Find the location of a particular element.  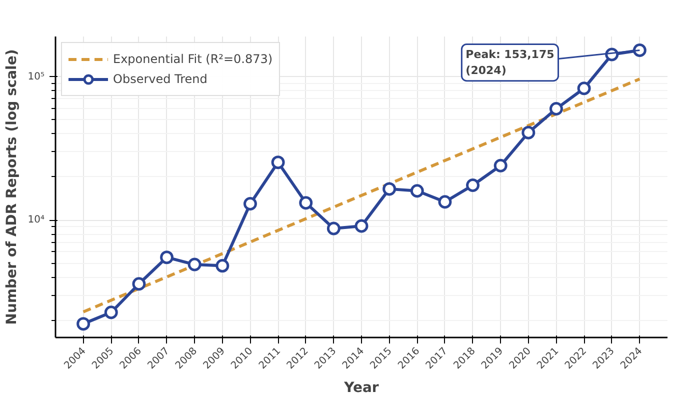

legend-label: Exponential Fit (R²=0.873) is located at coordinates (193, 59).